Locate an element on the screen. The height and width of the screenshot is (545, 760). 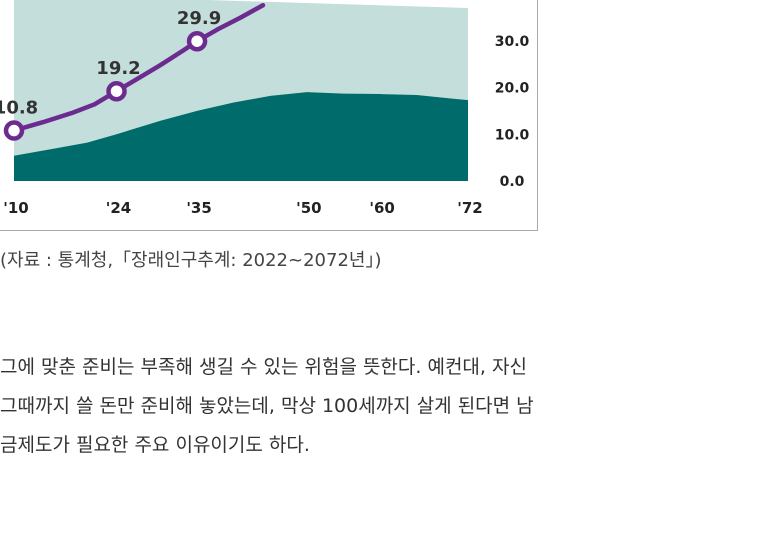
paragraph-line-3: 금제도가 필요한 주요 이유이기도 하다. is located at coordinates (155, 445).